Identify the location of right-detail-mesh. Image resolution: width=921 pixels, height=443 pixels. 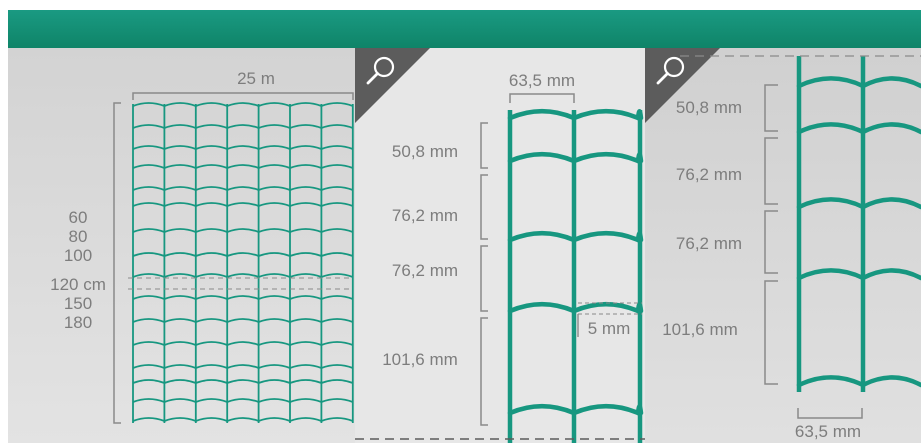
(858, 224).